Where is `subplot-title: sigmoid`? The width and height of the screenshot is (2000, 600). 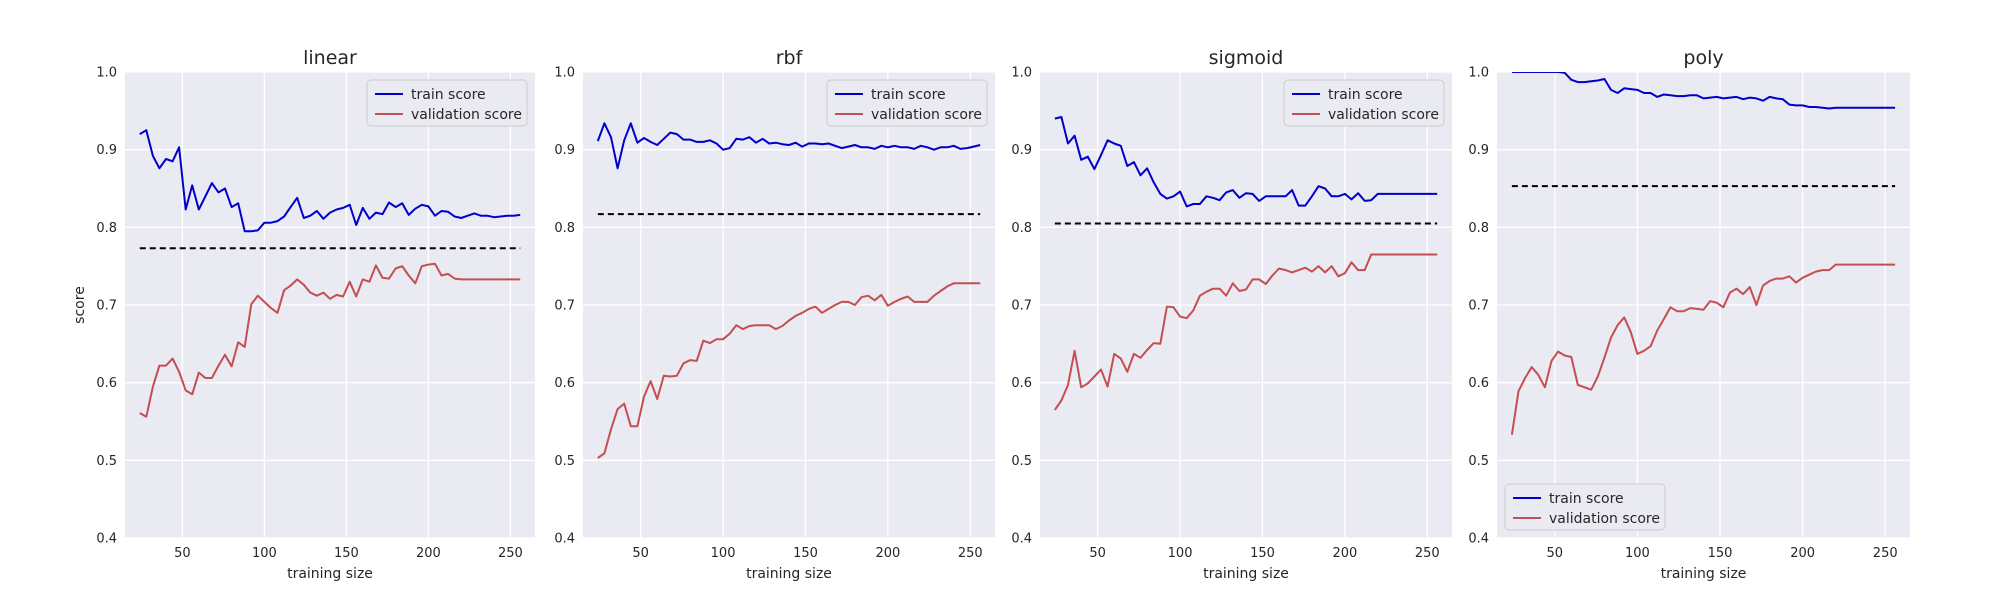
subplot-title: sigmoid is located at coordinates (1246, 58).